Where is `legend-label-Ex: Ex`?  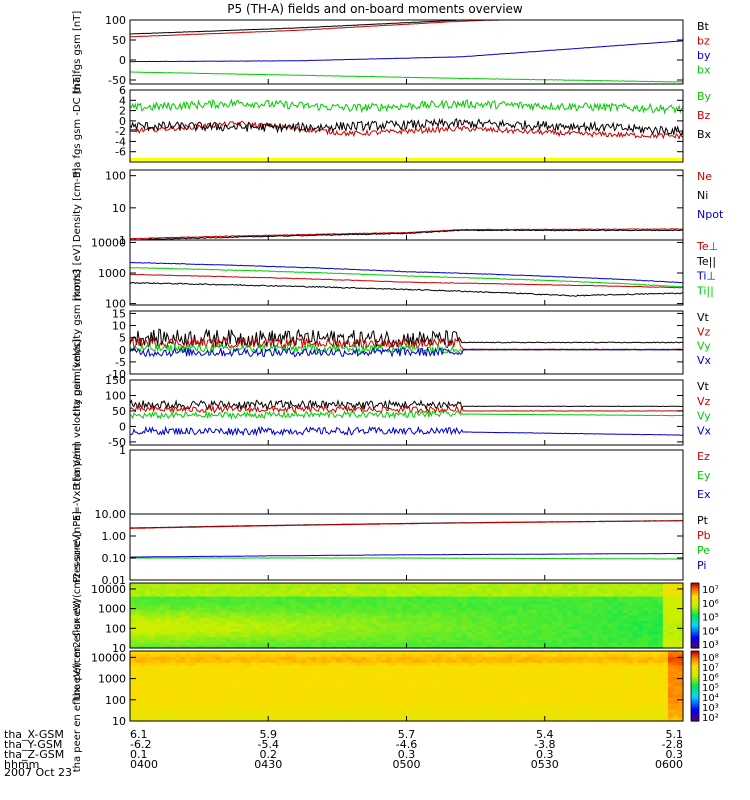
legend-label-Ex: Ex is located at coordinates (704, 494).